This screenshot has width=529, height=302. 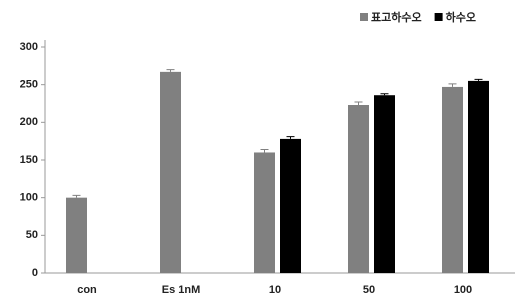 I want to click on y-tick-label: 250, so click(x=29, y=85).